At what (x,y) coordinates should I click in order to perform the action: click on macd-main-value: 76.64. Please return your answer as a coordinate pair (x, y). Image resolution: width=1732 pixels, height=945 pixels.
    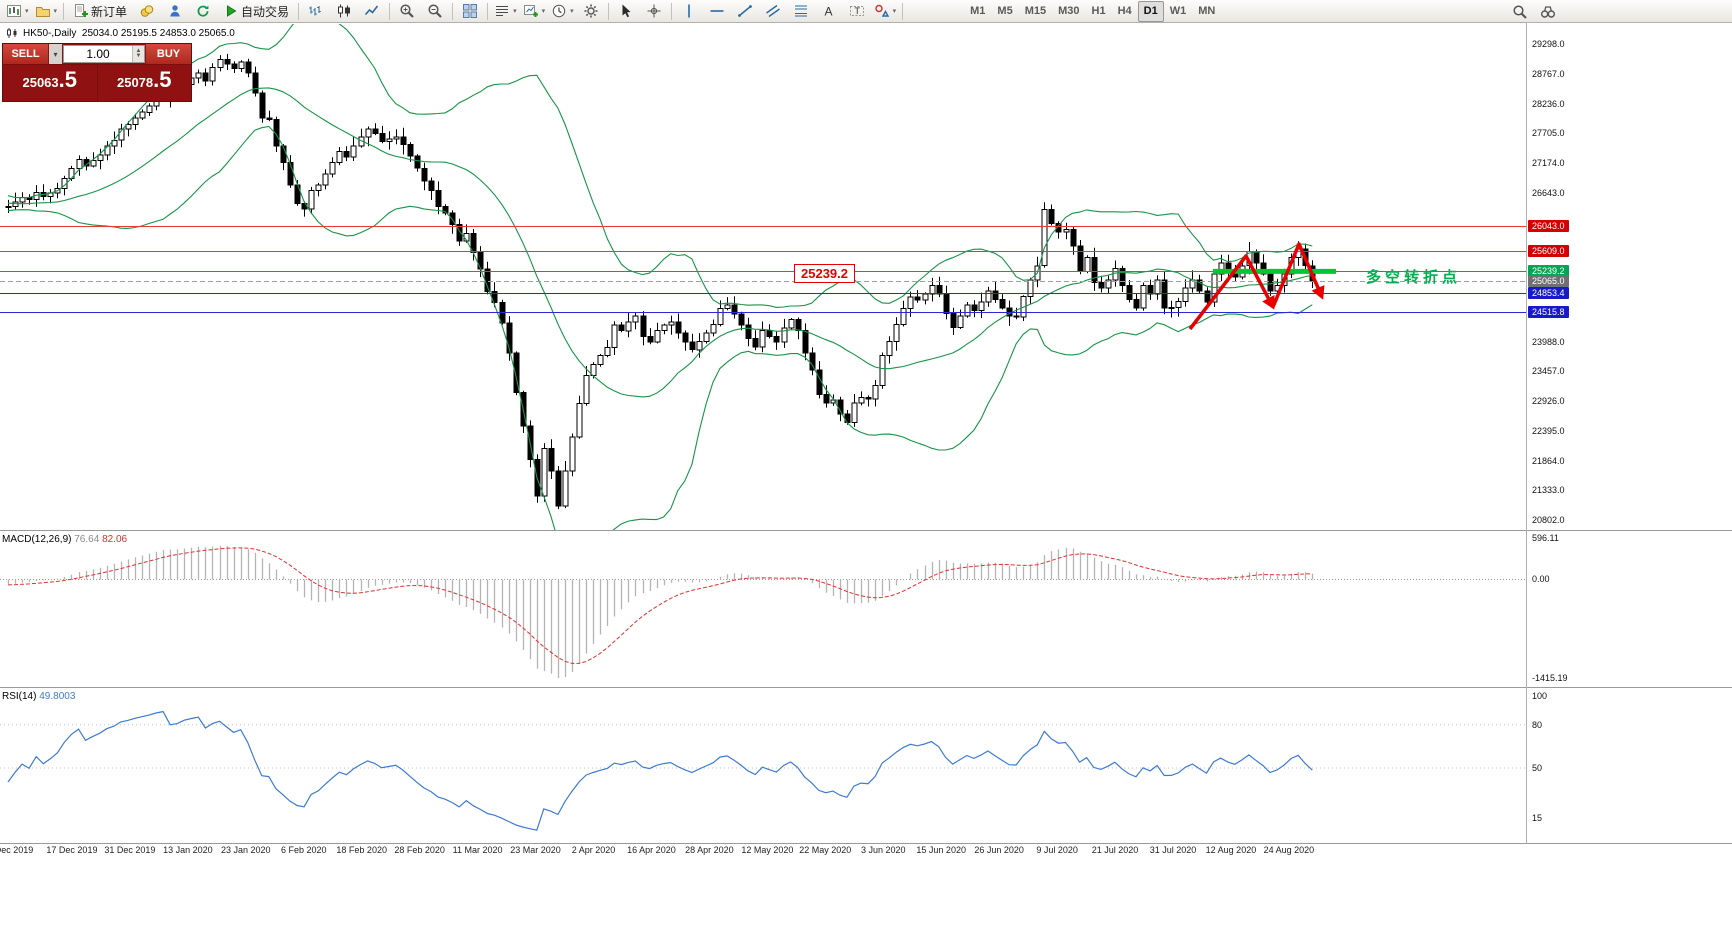
    Looking at the image, I should click on (87, 539).